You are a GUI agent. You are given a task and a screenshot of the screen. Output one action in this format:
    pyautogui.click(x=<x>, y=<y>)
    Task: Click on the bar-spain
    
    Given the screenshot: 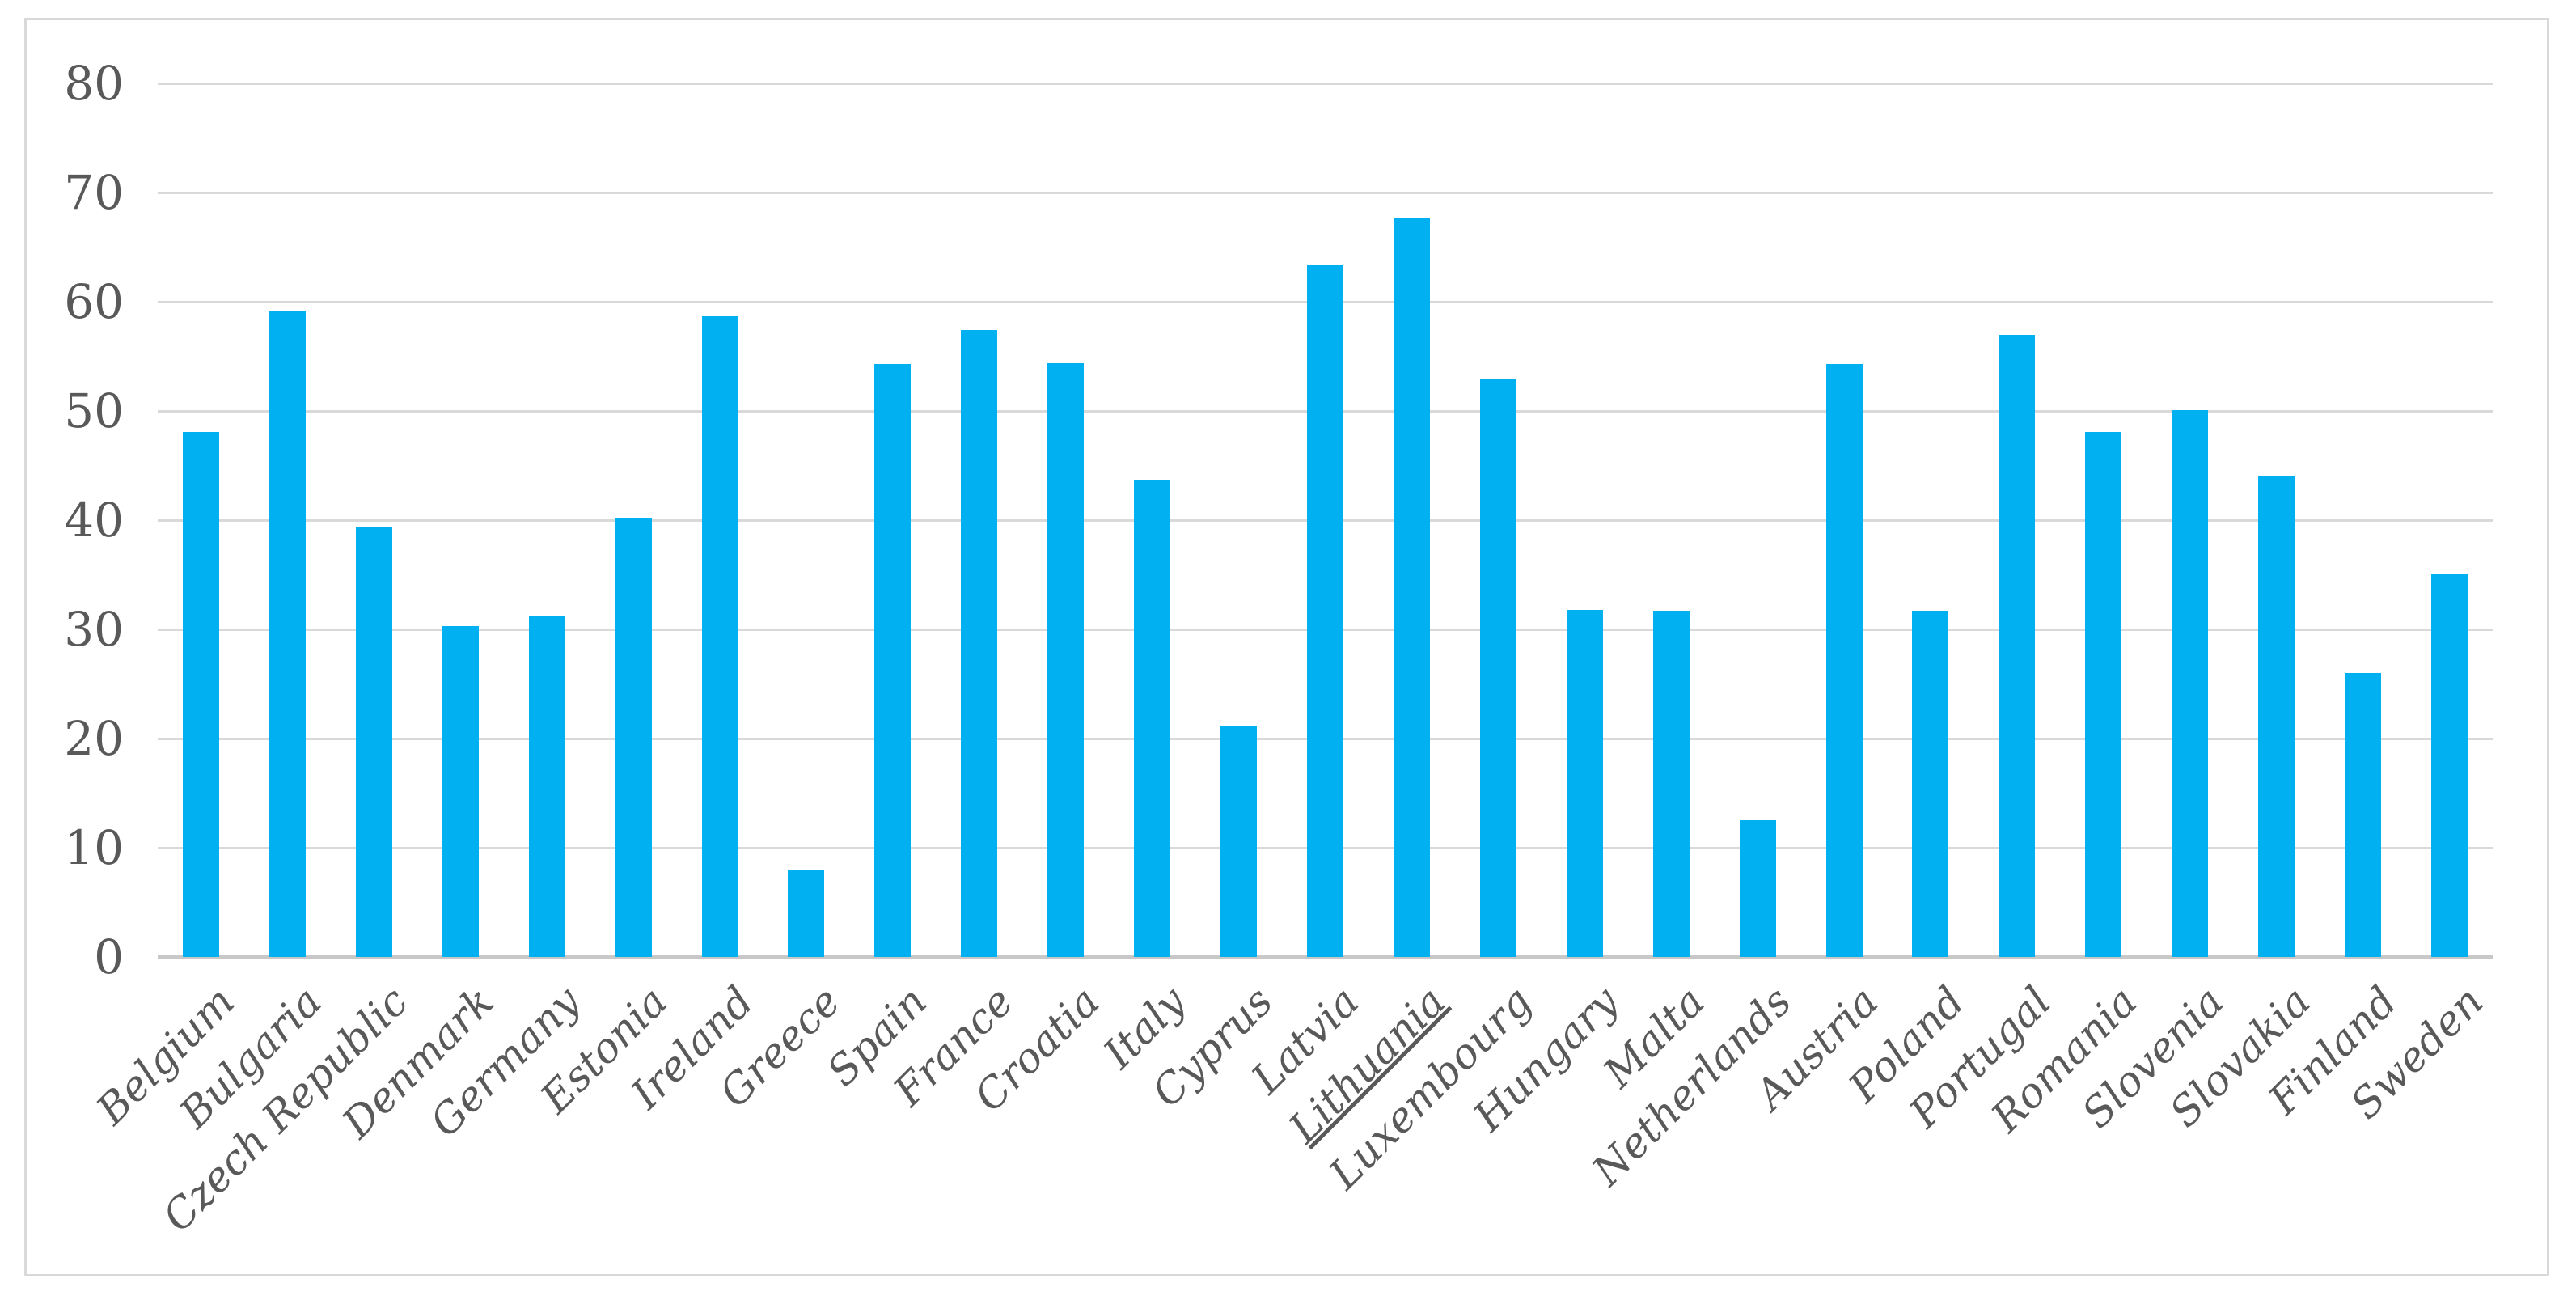 What is the action you would take?
    pyautogui.click(x=893, y=660)
    